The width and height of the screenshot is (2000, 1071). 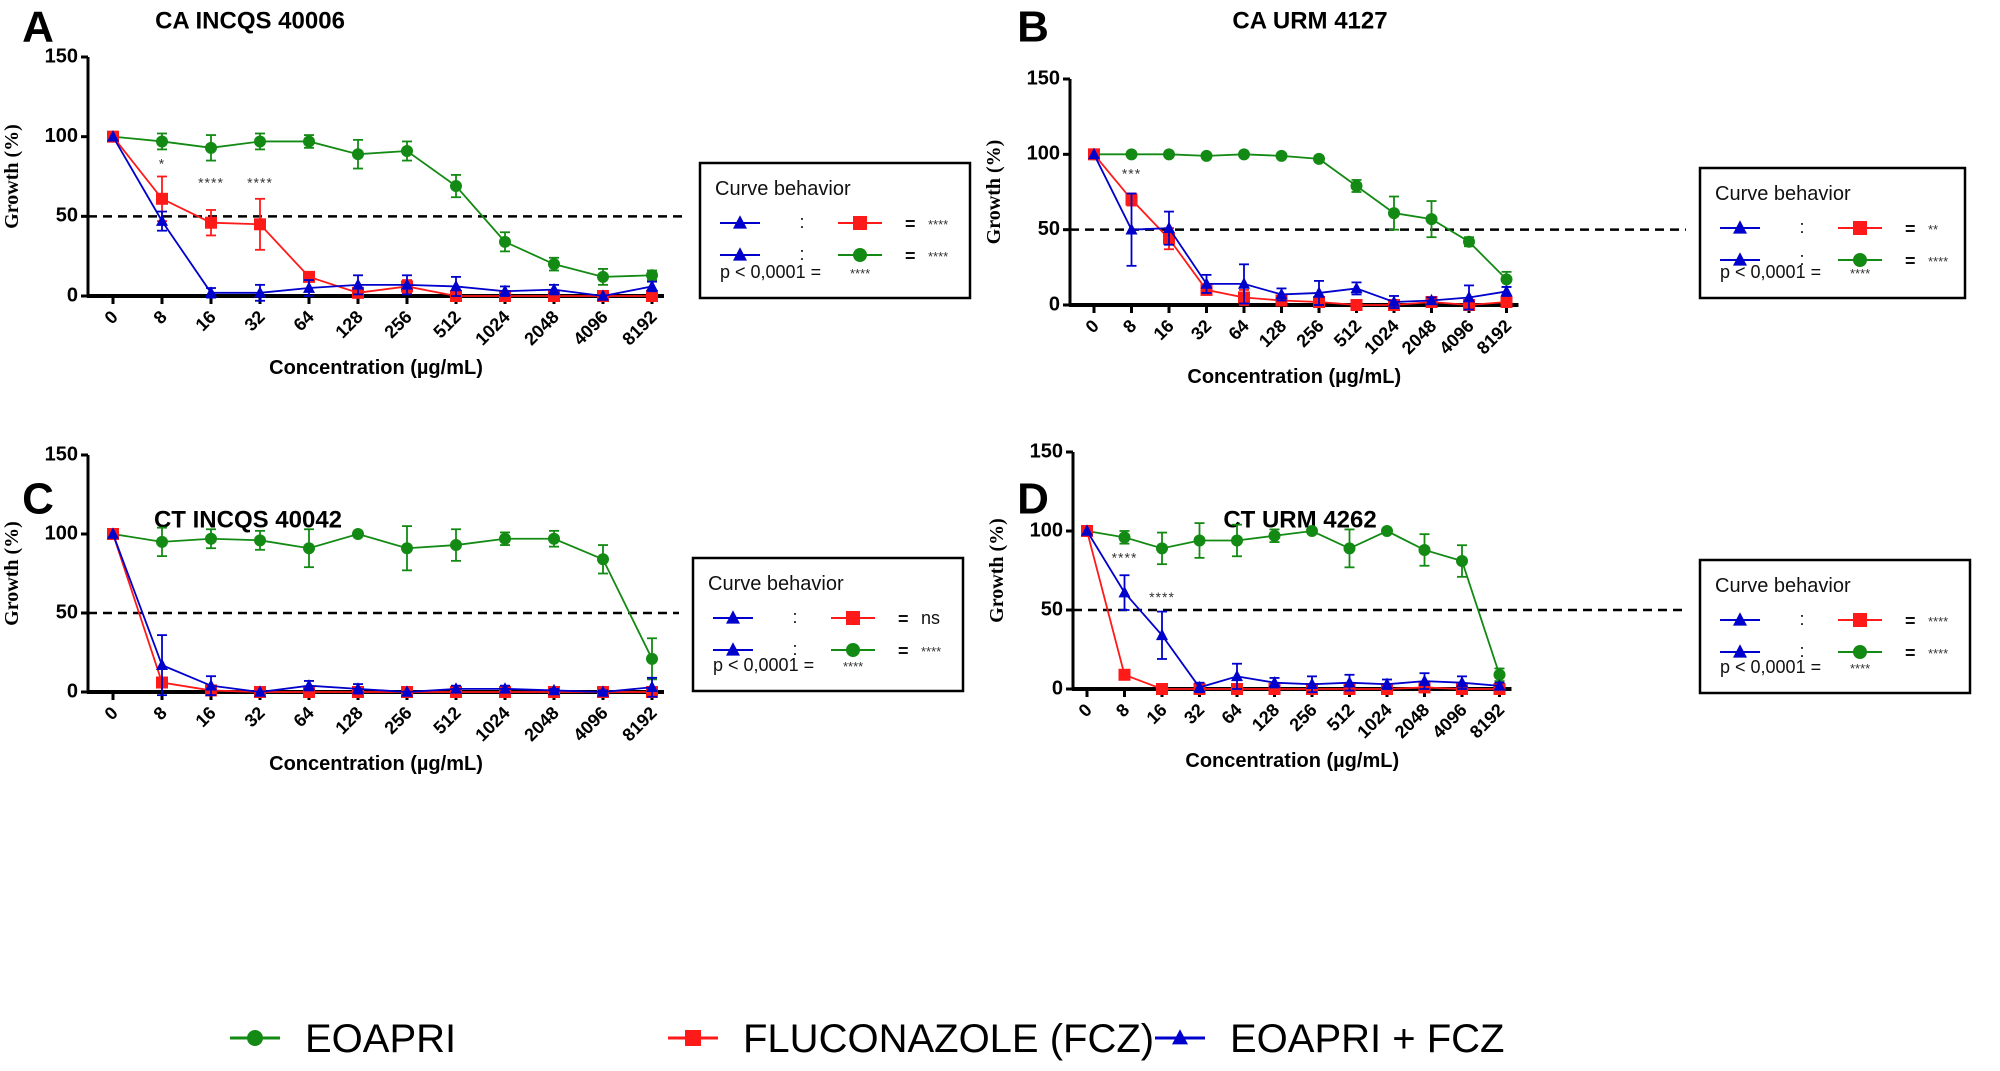 I want to click on x-tick-label: 8192, so click(x=639, y=724).